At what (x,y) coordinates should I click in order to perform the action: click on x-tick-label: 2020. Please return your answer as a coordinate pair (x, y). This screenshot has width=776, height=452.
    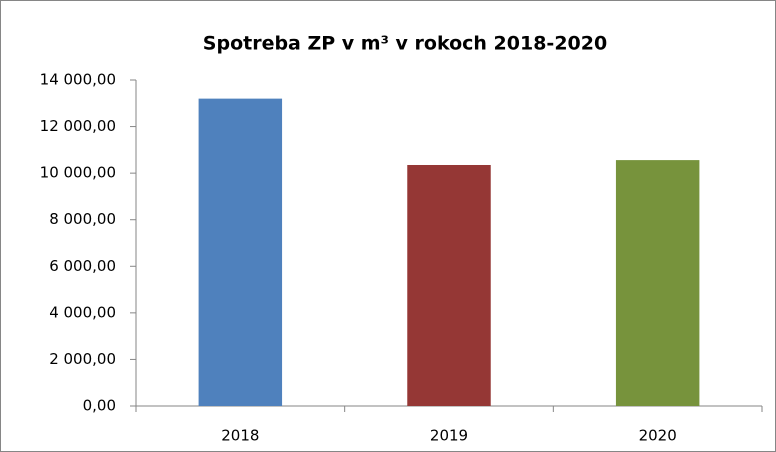
    Looking at the image, I should click on (658, 436).